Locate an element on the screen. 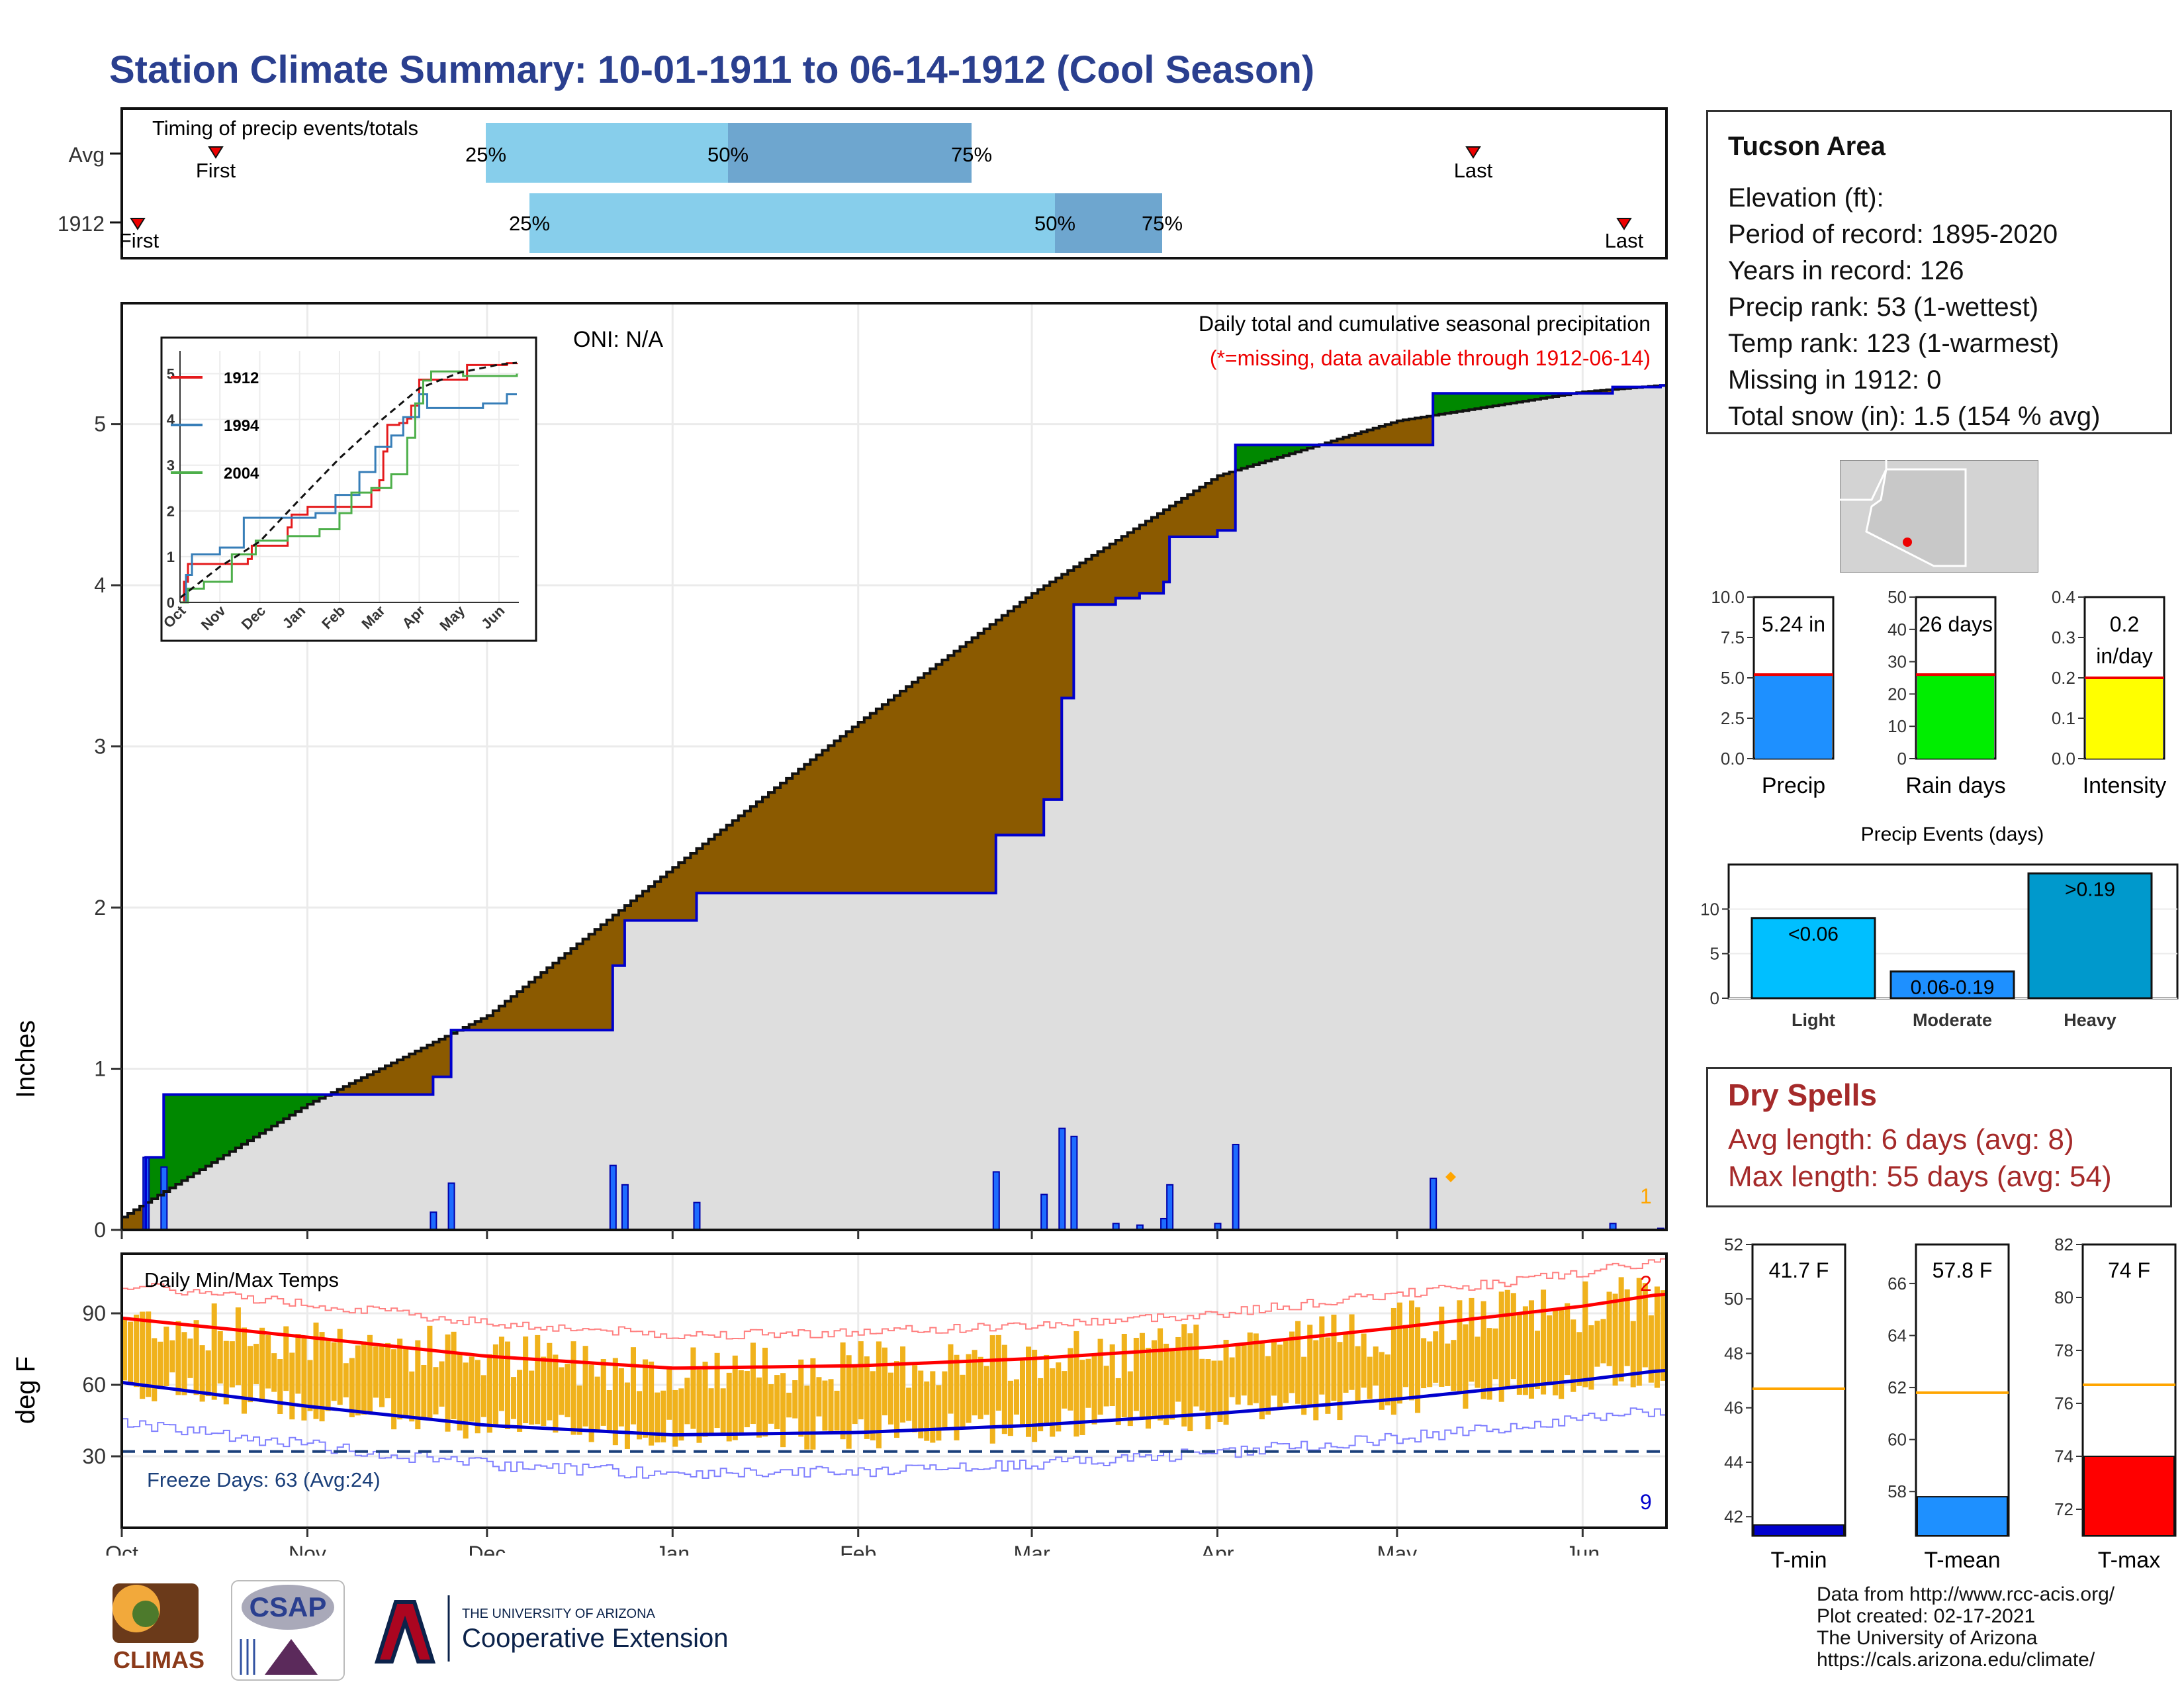 The width and height of the screenshot is (2184, 1688). tgauge-tick-label: 62 is located at coordinates (1897, 1387).